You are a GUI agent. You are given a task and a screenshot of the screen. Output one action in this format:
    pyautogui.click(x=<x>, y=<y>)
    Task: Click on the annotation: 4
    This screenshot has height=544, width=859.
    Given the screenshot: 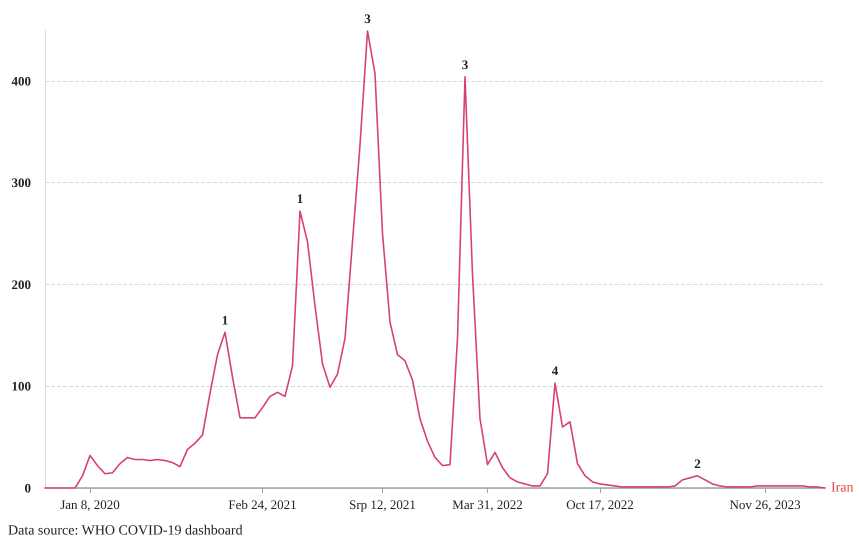 What is the action you would take?
    pyautogui.click(x=555, y=370)
    